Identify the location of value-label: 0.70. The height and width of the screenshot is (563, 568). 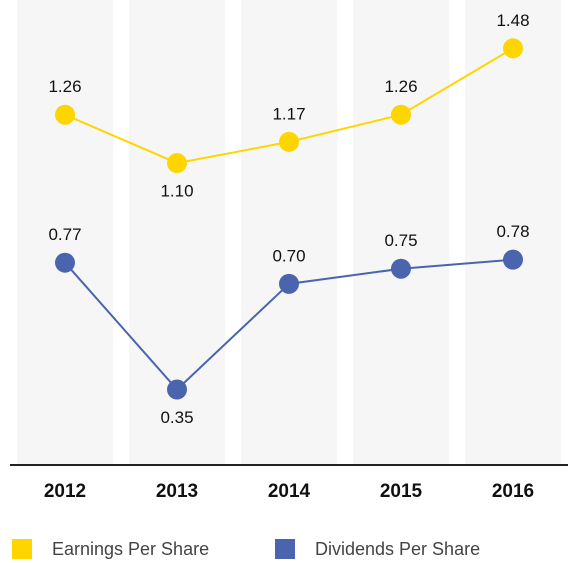
(288, 255).